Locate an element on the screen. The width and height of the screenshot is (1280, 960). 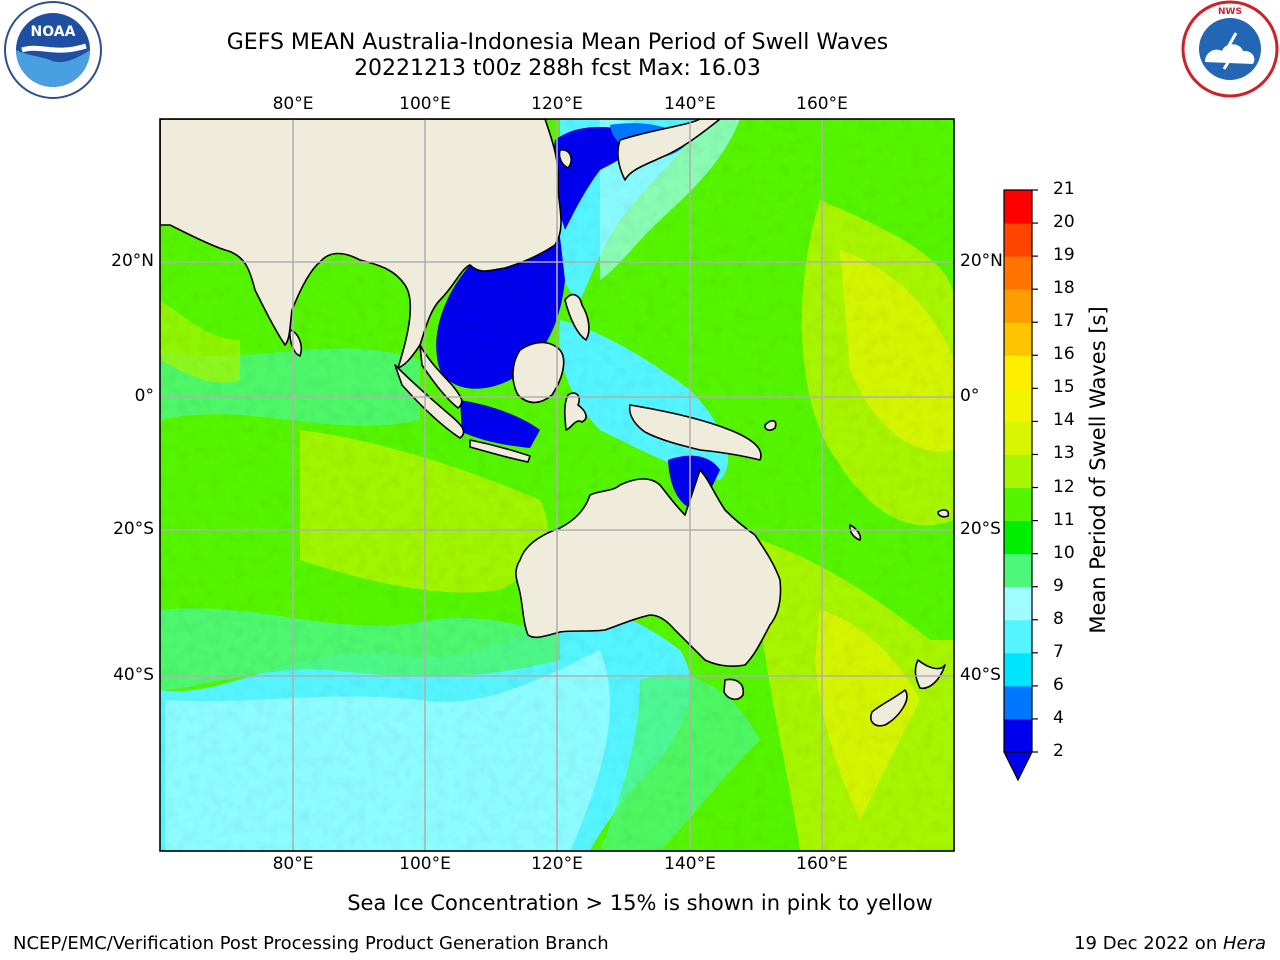
lat-label-right-20n: 20°N is located at coordinates (981, 261).